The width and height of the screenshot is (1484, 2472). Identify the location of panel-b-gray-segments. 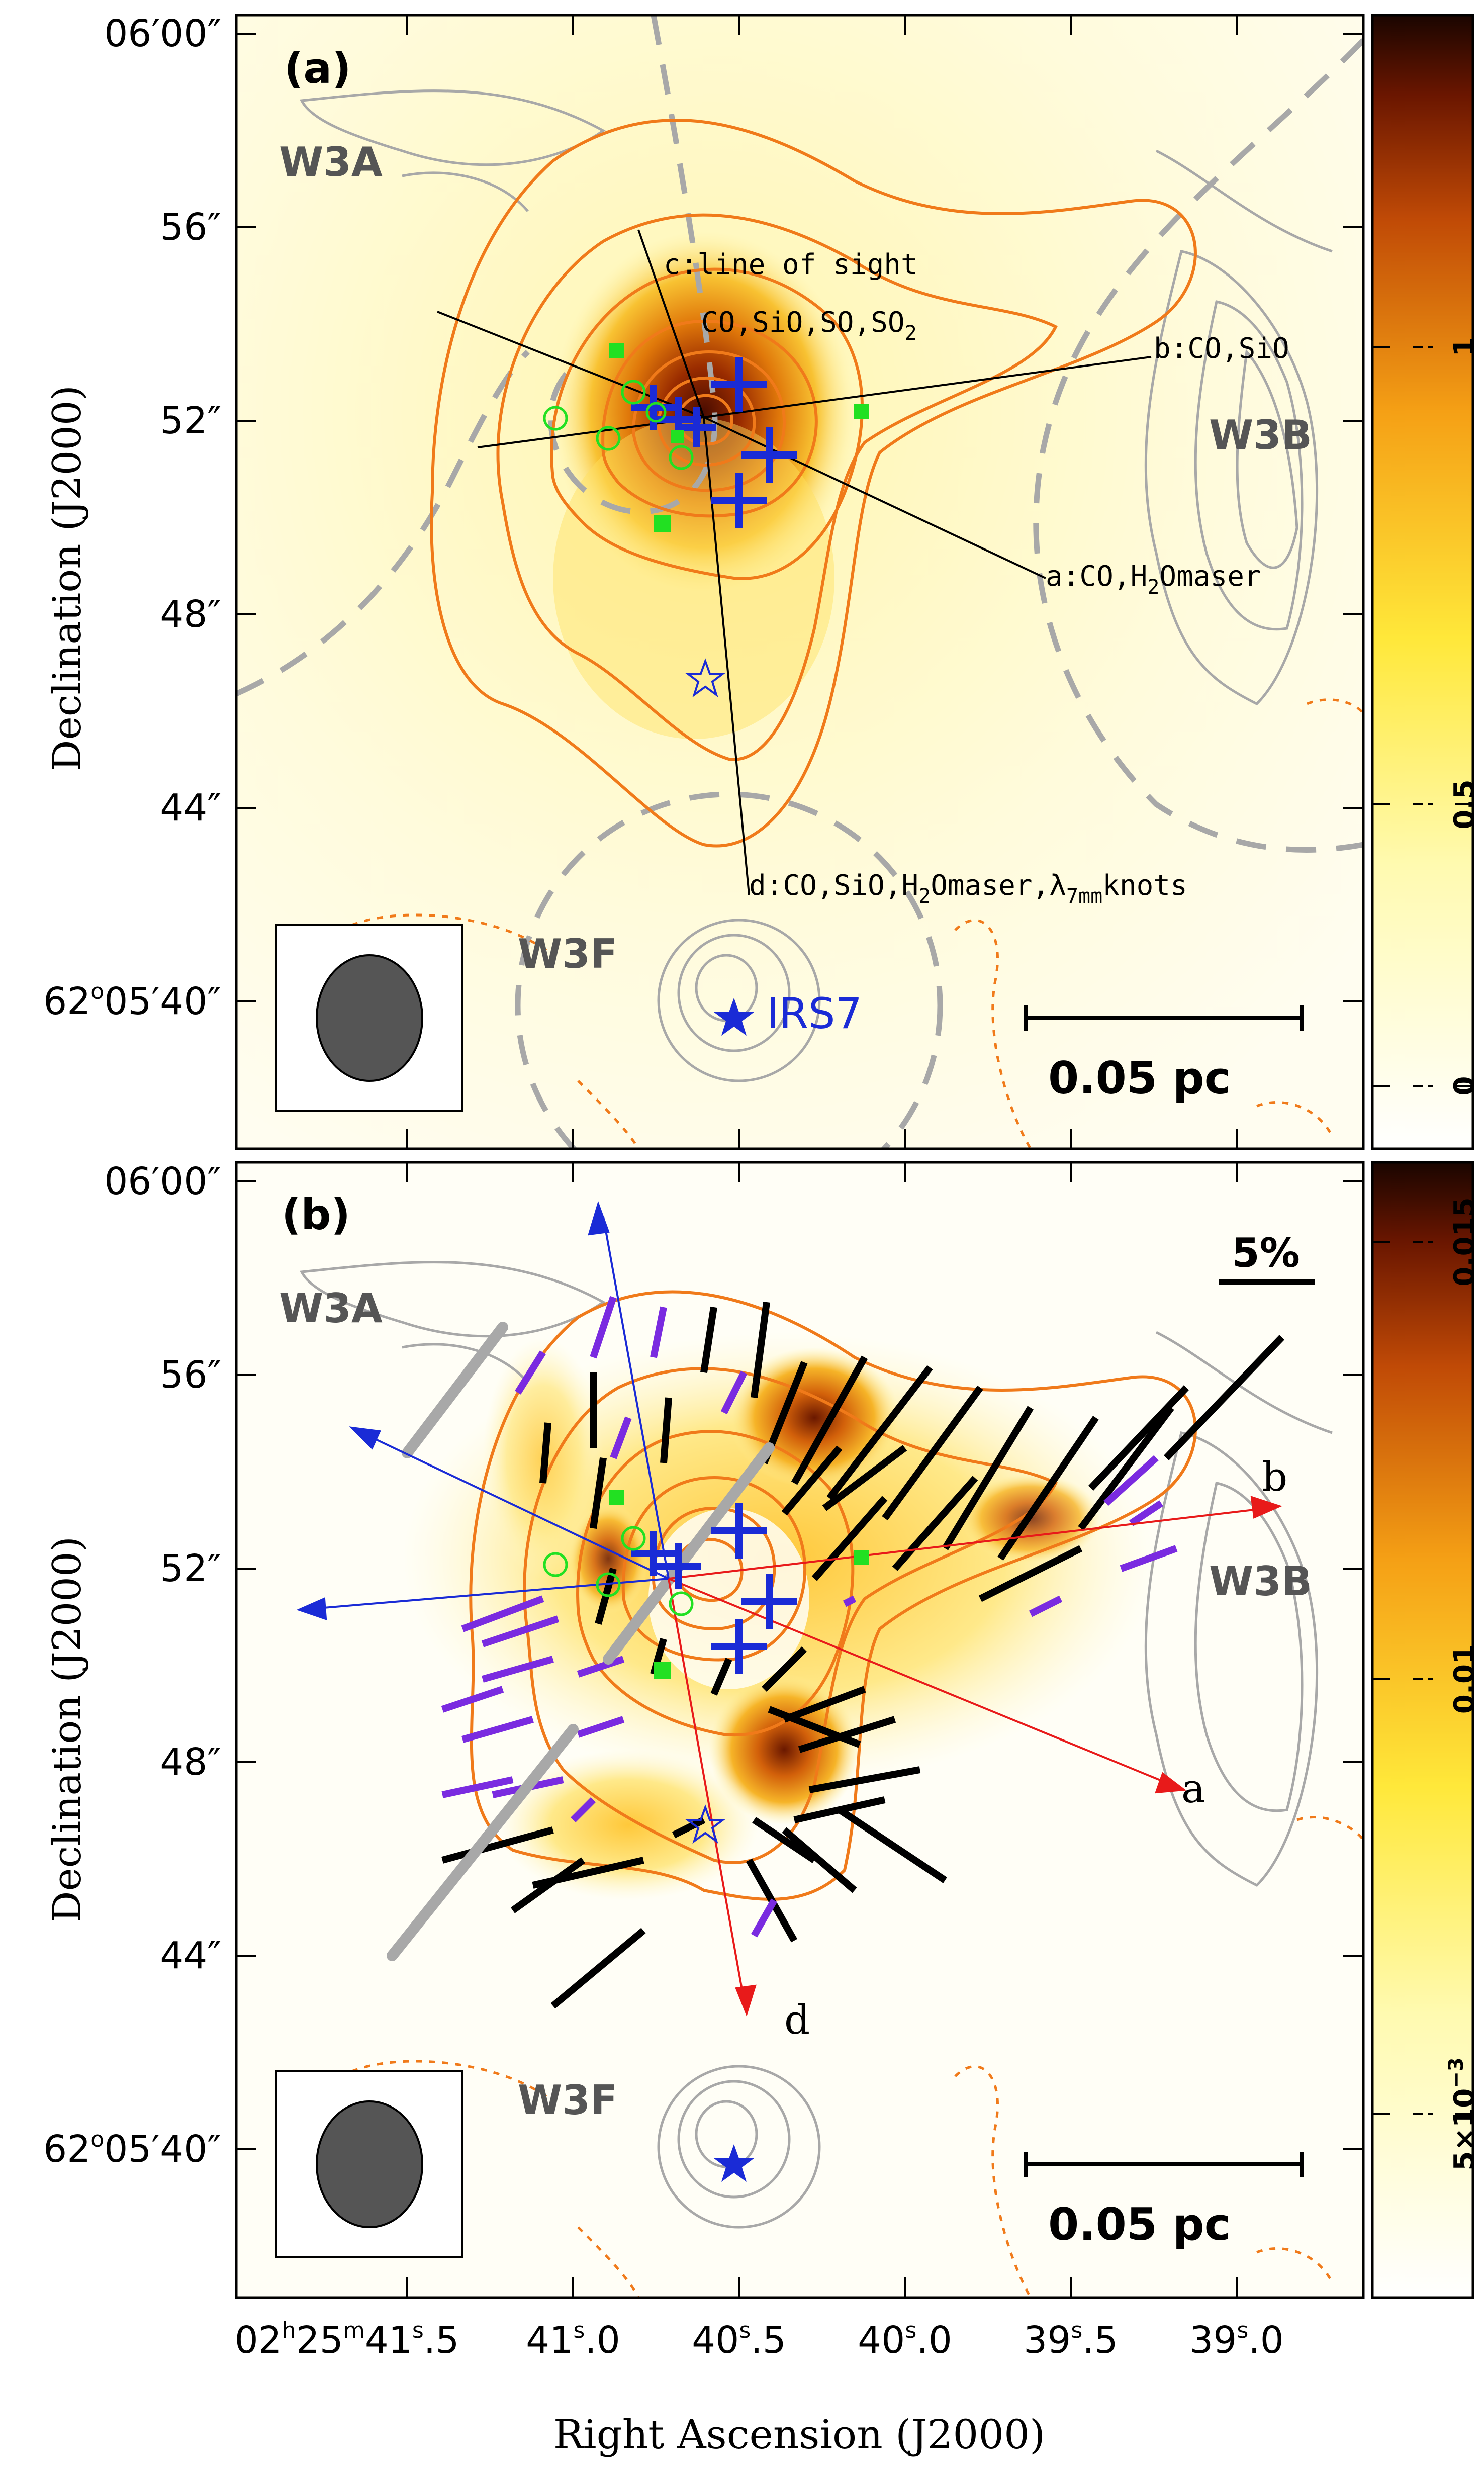
(581, 1641).